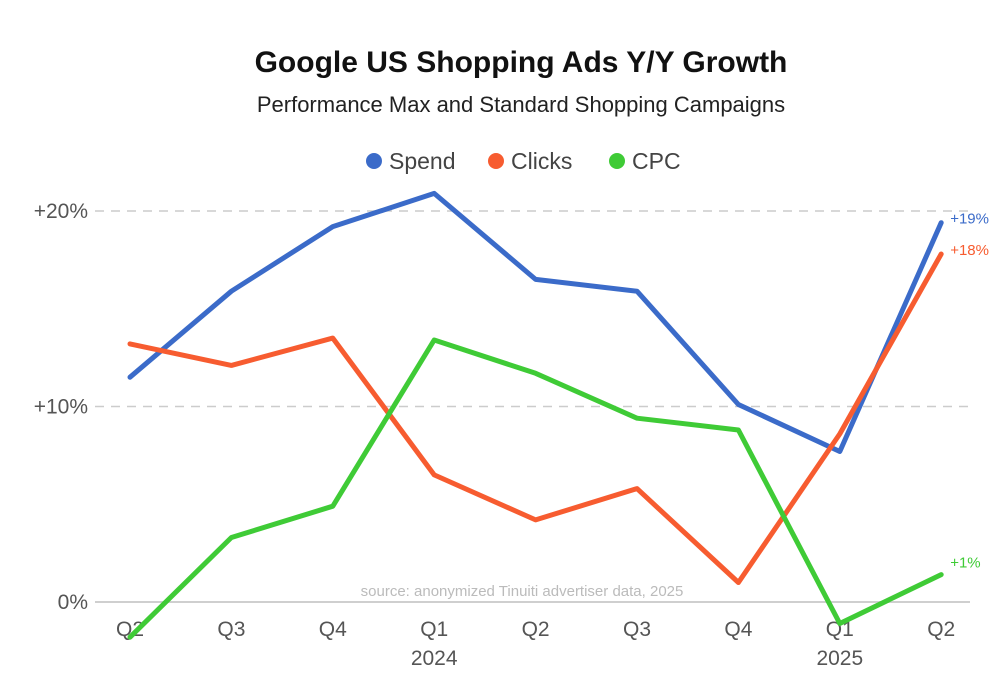 The width and height of the screenshot is (1000, 691). I want to click on end-label-clicks: +18%, so click(969, 250).